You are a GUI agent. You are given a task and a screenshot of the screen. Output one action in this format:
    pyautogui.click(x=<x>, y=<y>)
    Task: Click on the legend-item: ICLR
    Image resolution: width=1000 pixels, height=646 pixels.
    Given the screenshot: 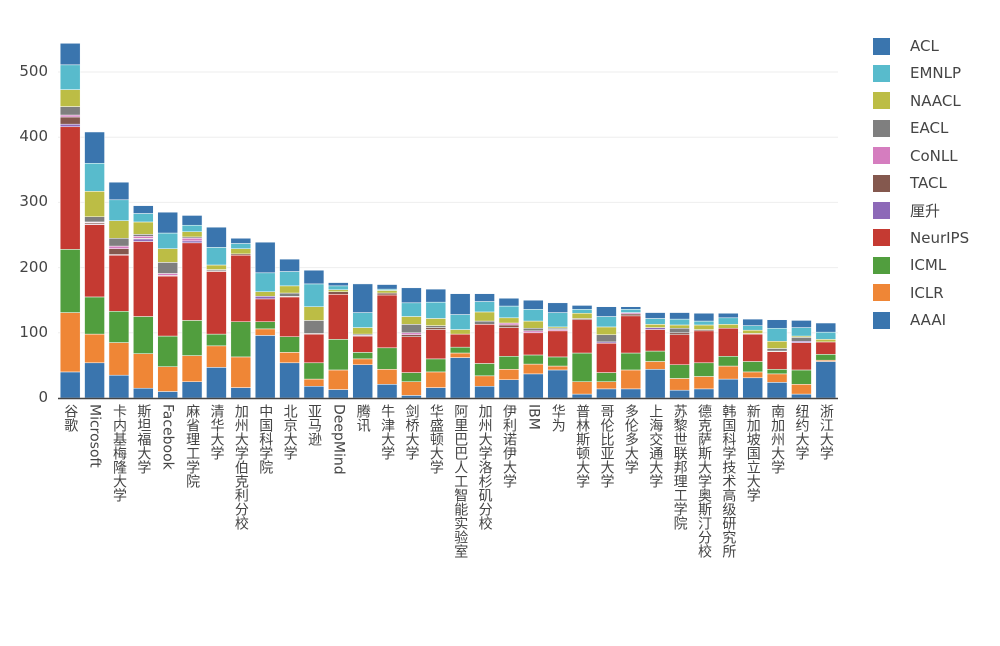 What is the action you would take?
    pyautogui.click(x=908, y=293)
    